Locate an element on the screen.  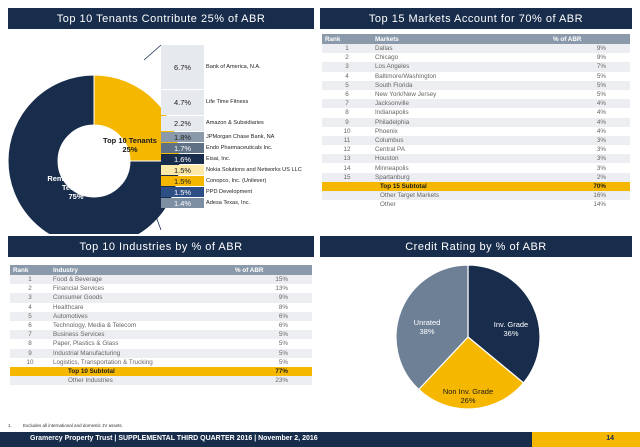
tenant-bar: 1.4% is located at coordinates (182, 203).